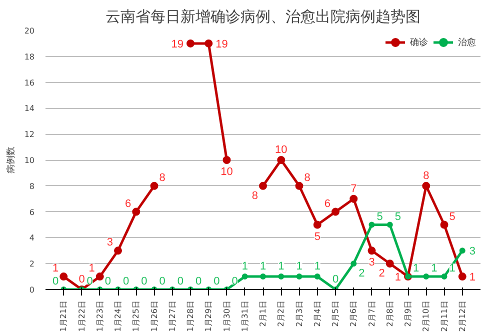 The image size is (500, 334). Describe the element at coordinates (154, 316) in the screenshot. I see `x-tick-label: 1月26日` at that location.